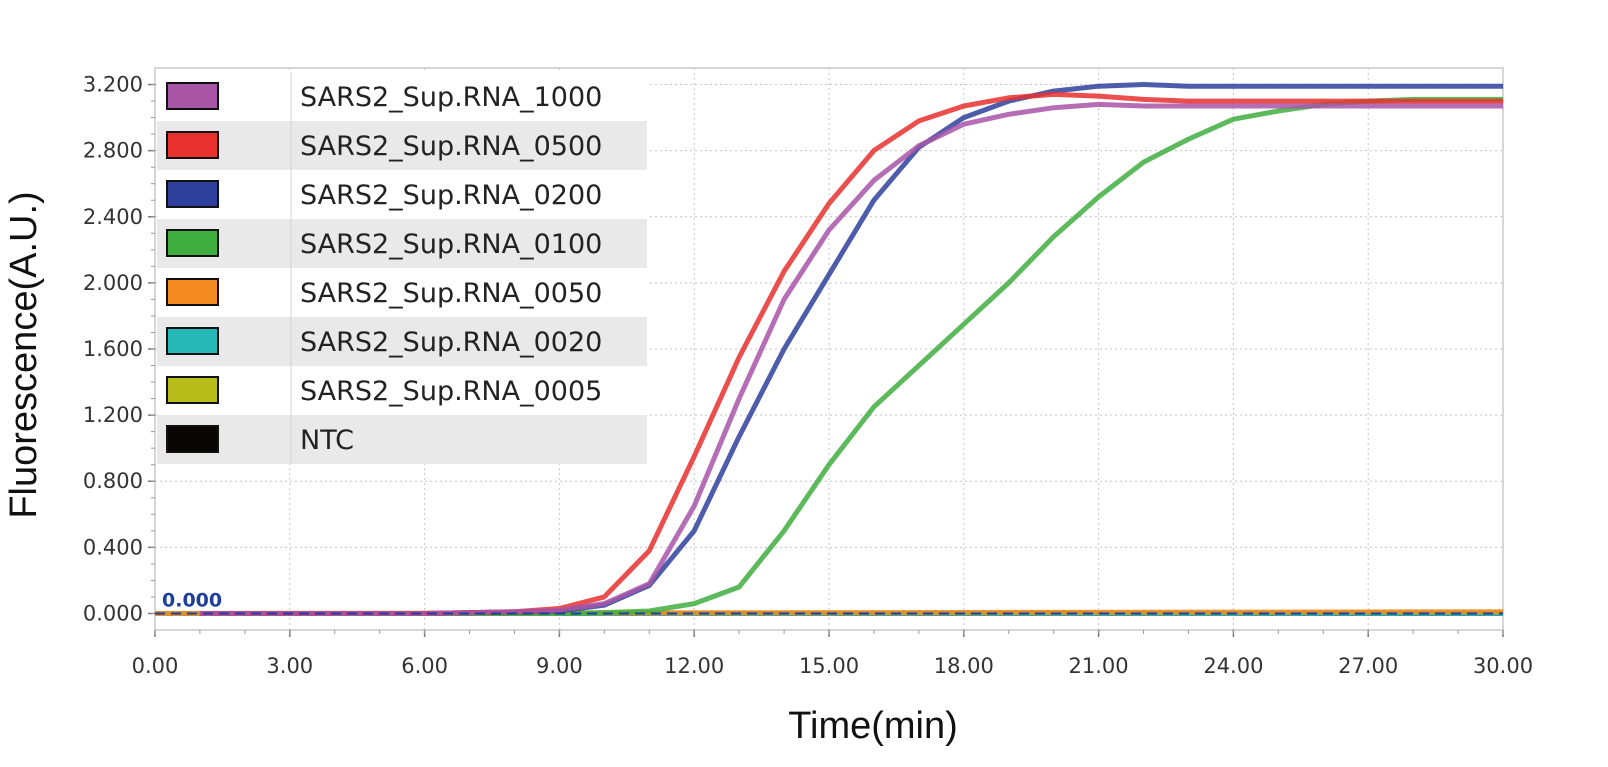 The height and width of the screenshot is (767, 1608). Describe the element at coordinates (829, 666) in the screenshot. I see `x-tick-label: 15.00` at that location.